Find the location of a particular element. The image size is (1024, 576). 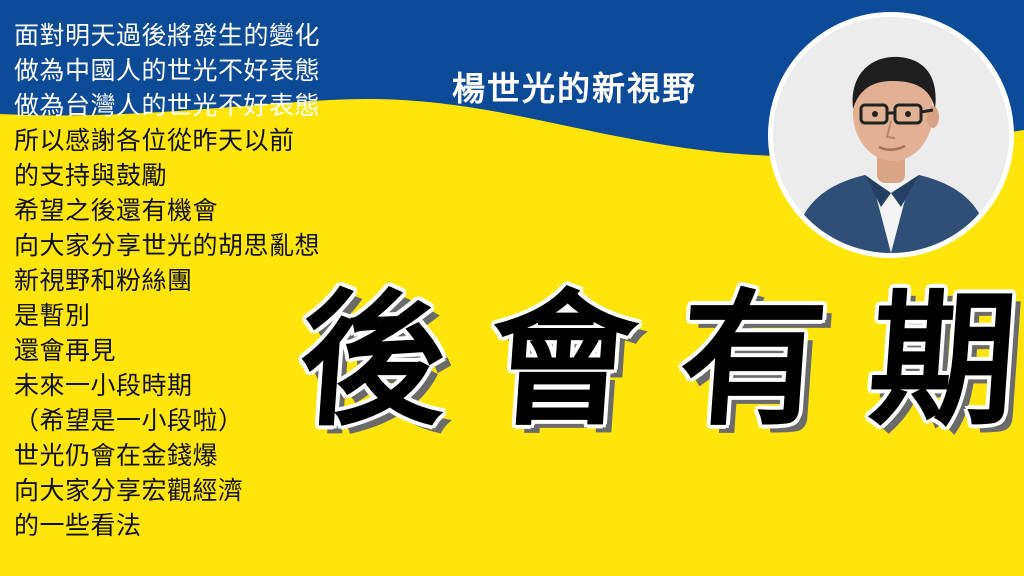

message-line: 的一些看法 is located at coordinates (78, 525).